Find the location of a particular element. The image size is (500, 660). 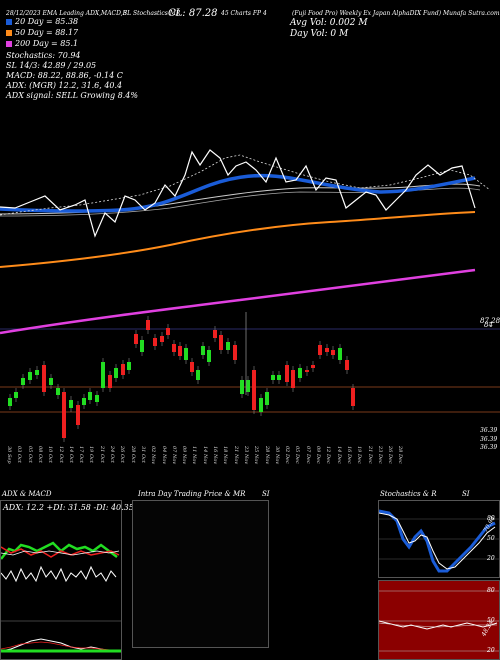

header-strip: 28/12/2023 EMA Leading ADX,MACD,B is located at coordinates (67, 13).